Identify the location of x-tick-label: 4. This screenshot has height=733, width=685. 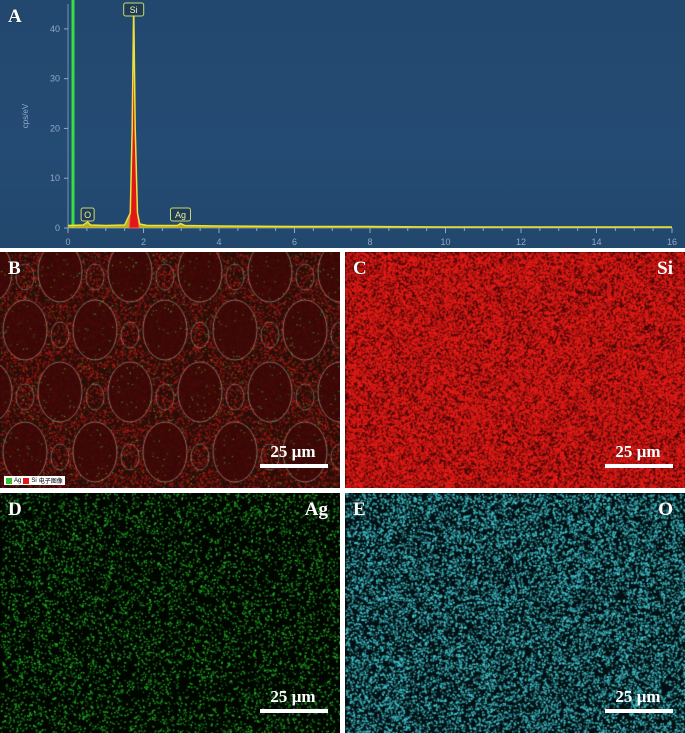
(218, 242).